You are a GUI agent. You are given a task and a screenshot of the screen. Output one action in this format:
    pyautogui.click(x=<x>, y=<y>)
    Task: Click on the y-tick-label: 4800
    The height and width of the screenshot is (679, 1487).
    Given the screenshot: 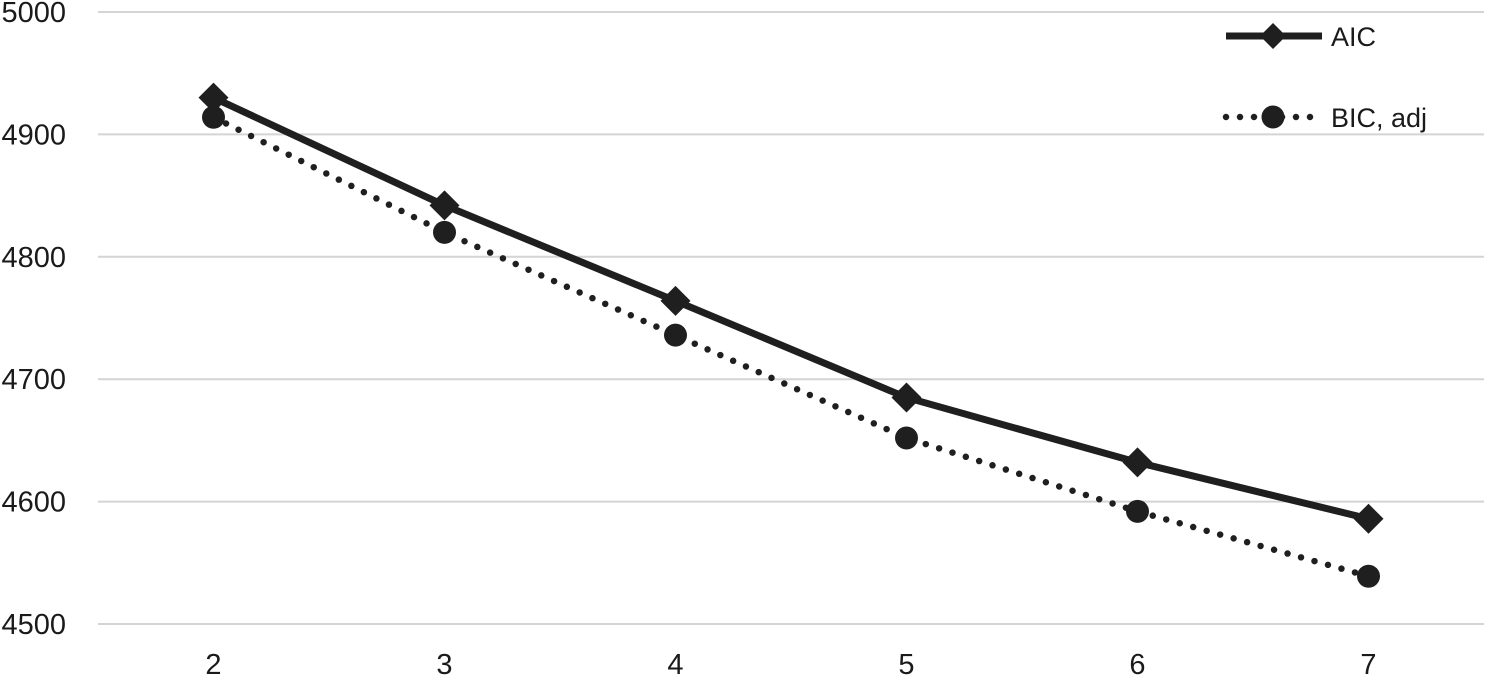 What is the action you would take?
    pyautogui.click(x=33, y=258)
    